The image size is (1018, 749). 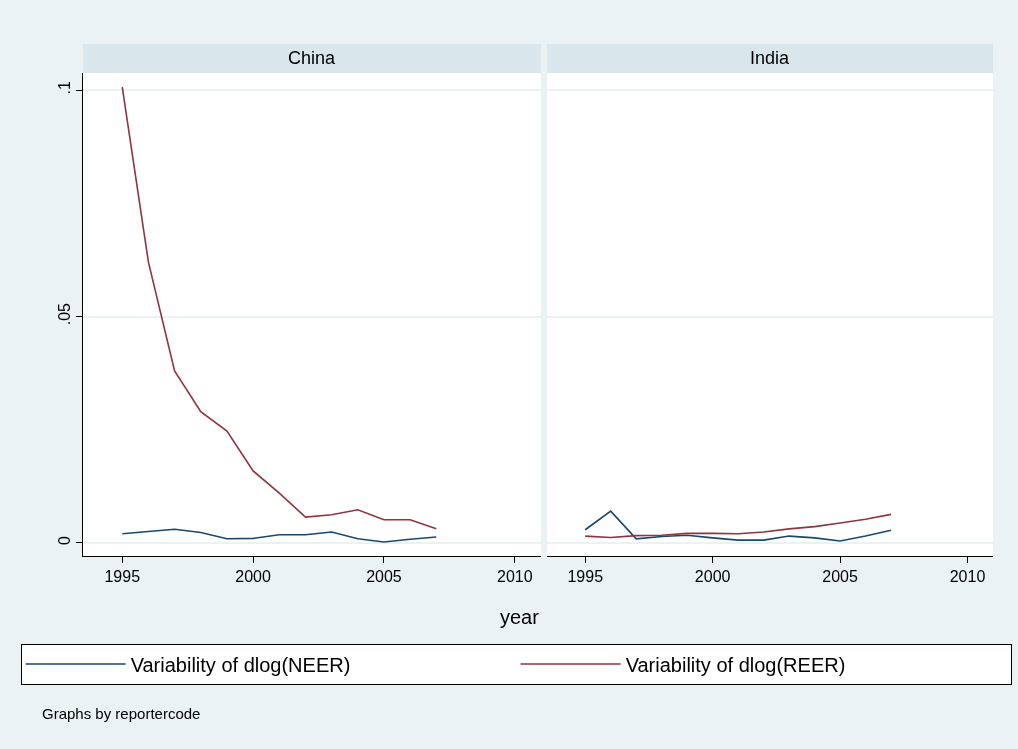 I want to click on y-tick-label: .05, so click(x=64, y=314).